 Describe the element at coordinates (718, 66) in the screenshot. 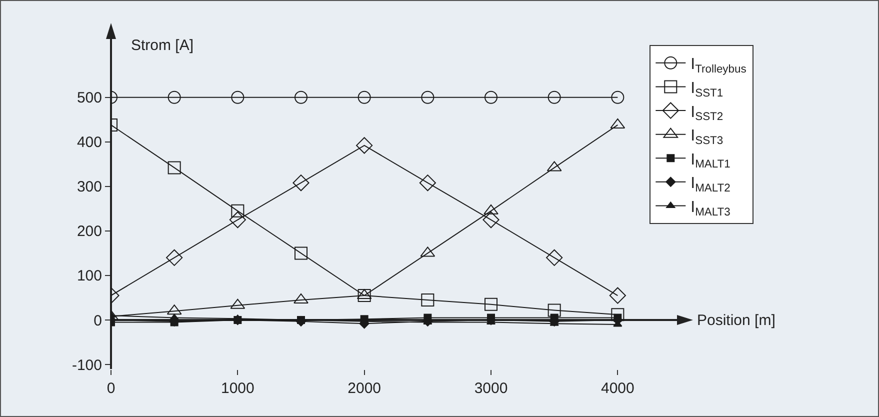

I see `legend-label: I$_{Trolleybus}$` at that location.